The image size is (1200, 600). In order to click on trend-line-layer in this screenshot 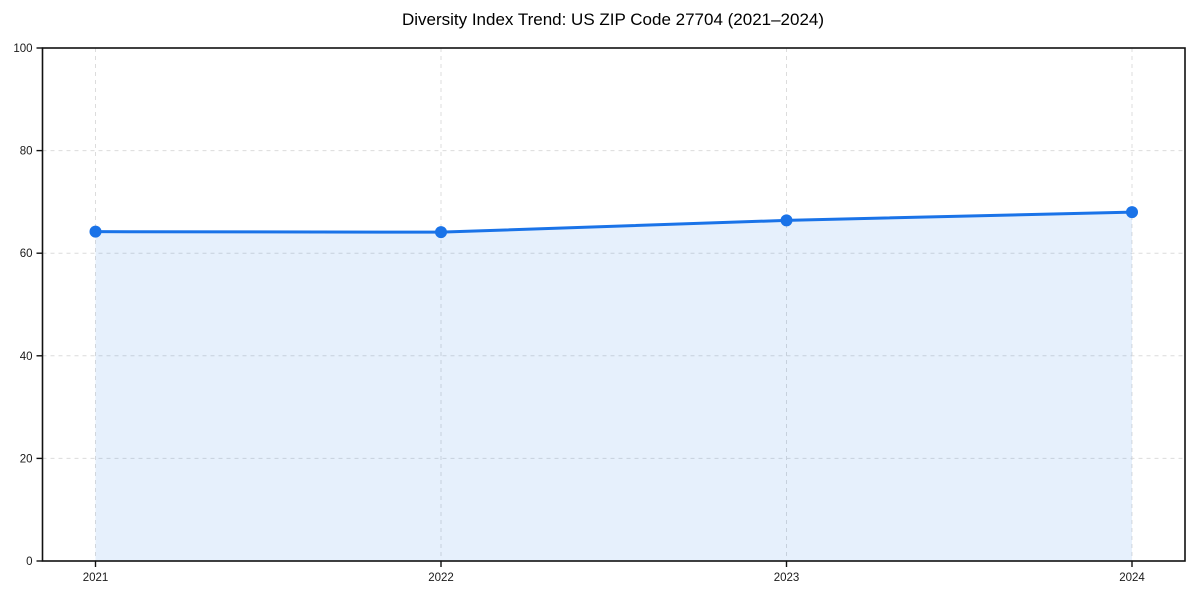, I will do `click(614, 222)`.